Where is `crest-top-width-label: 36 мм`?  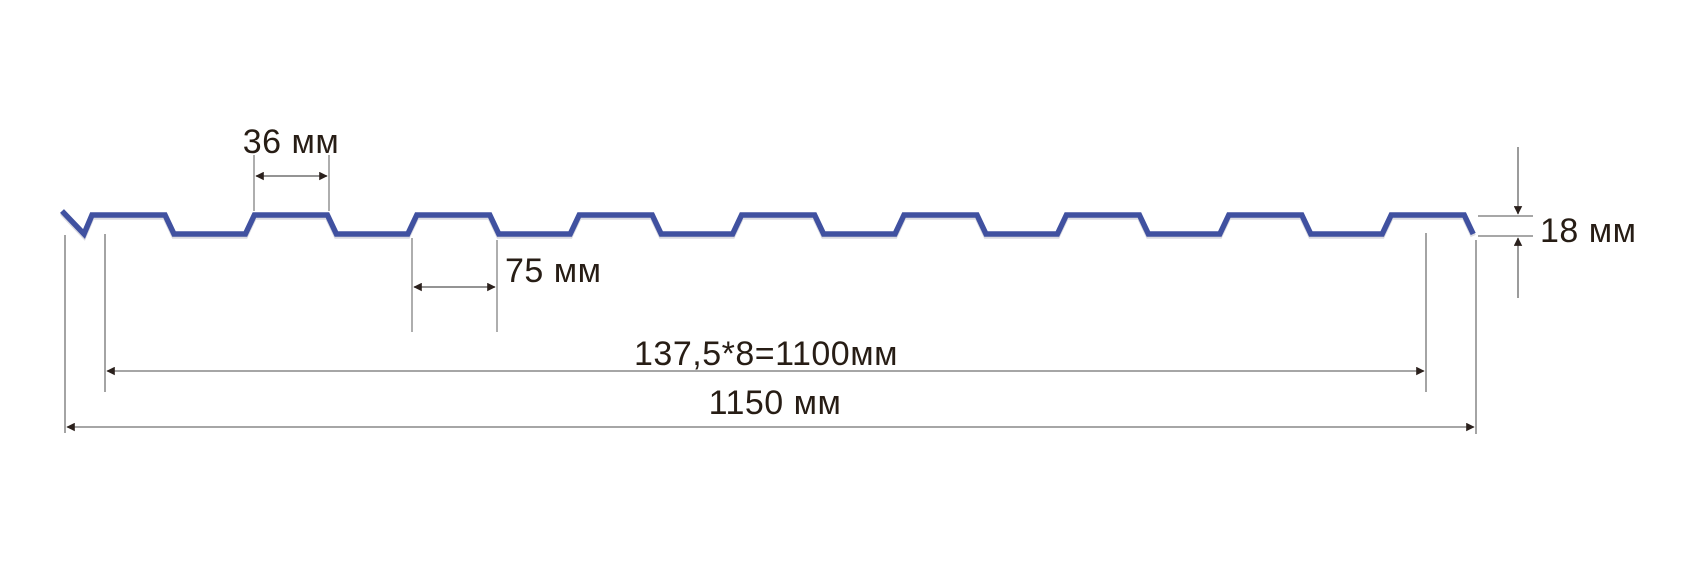
crest-top-width-label: 36 мм is located at coordinates (291, 142).